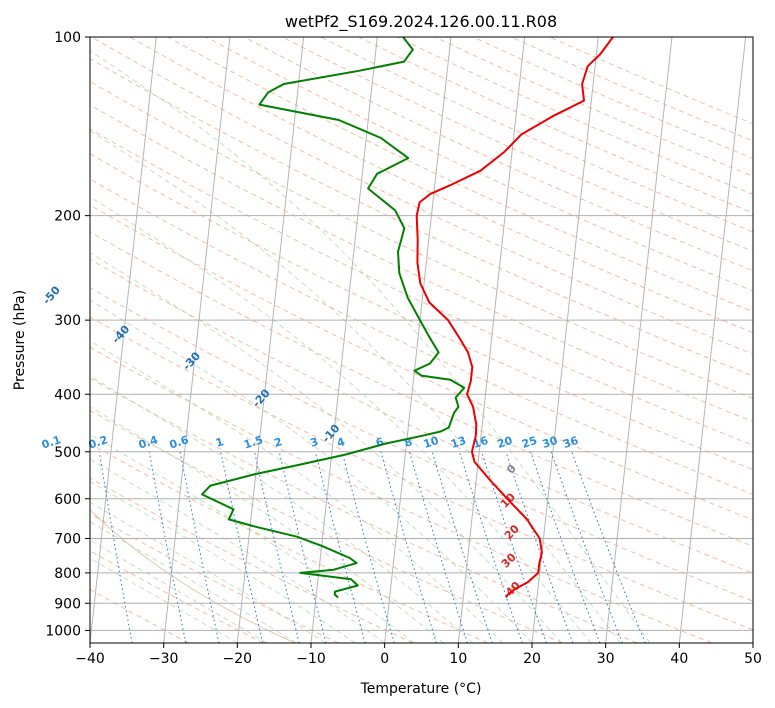  What do you see at coordinates (67, 453) in the screenshot?
I see `y-tick-label: 500` at bounding box center [67, 453].